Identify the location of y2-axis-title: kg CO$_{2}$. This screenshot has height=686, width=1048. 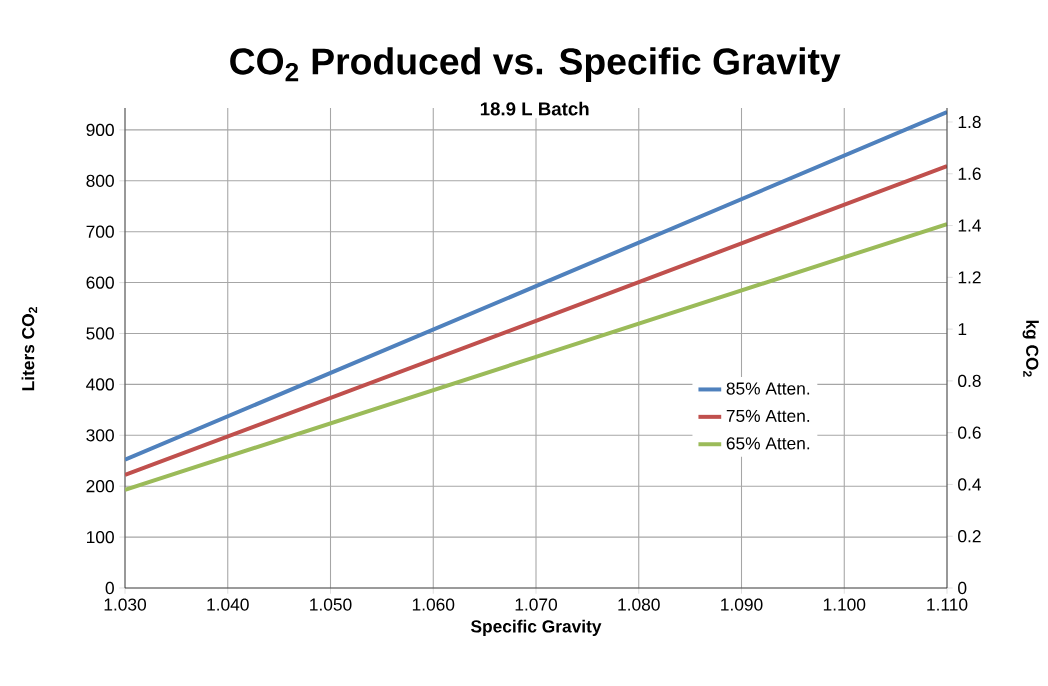
(1030, 348).